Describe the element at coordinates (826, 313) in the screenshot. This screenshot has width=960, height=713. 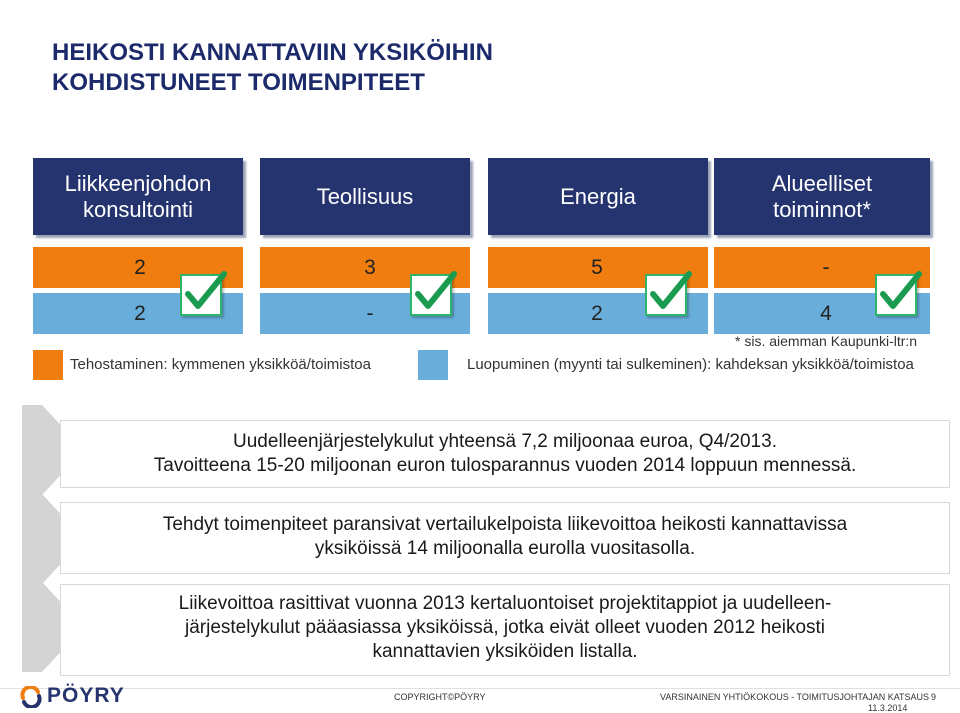
I see `blue-value-regional: 4` at that location.